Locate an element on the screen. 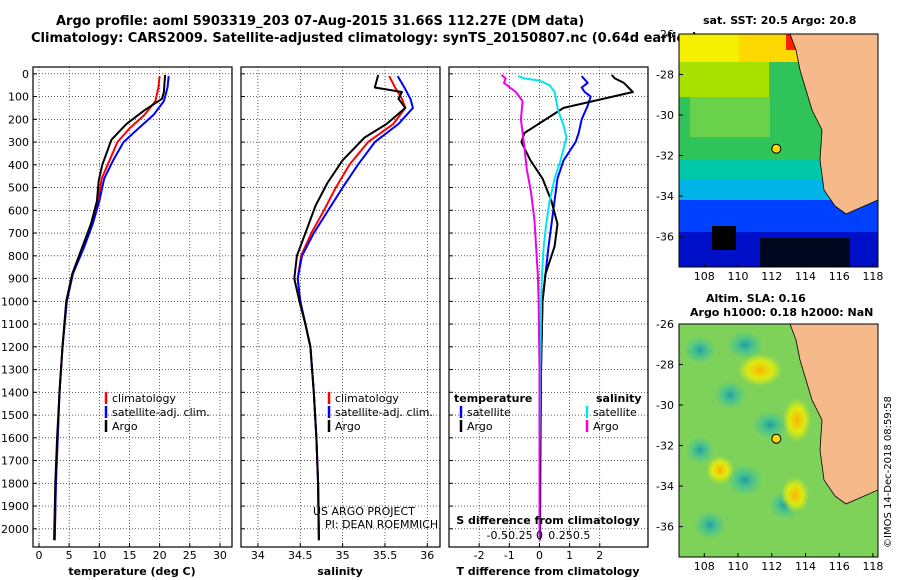 This screenshot has height=580, width=900. x-tick-label: 2 is located at coordinates (599, 555).